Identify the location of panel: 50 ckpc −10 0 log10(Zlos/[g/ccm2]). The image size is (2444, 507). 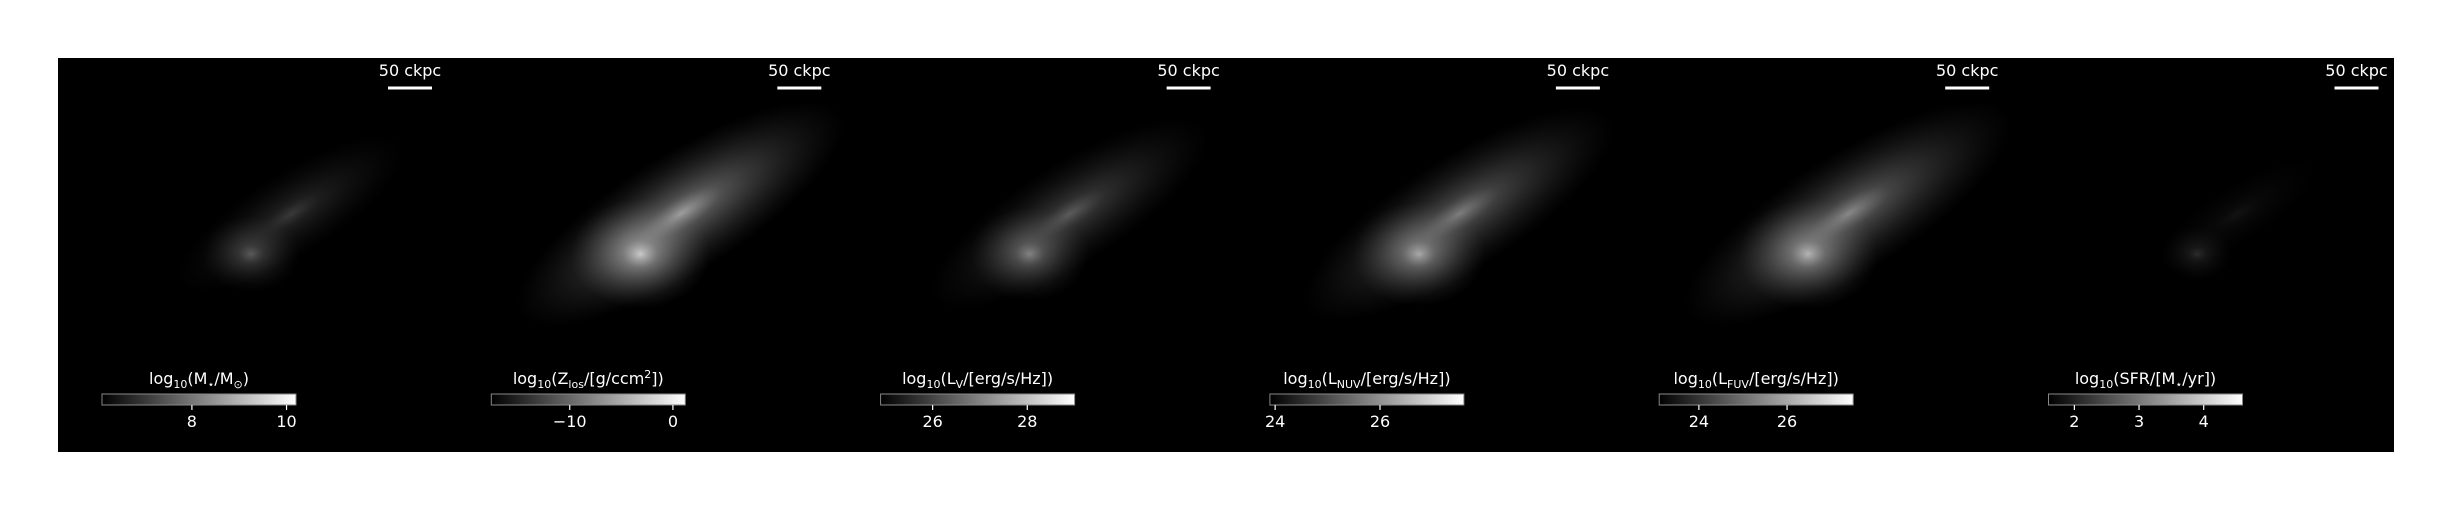
(667, 246).